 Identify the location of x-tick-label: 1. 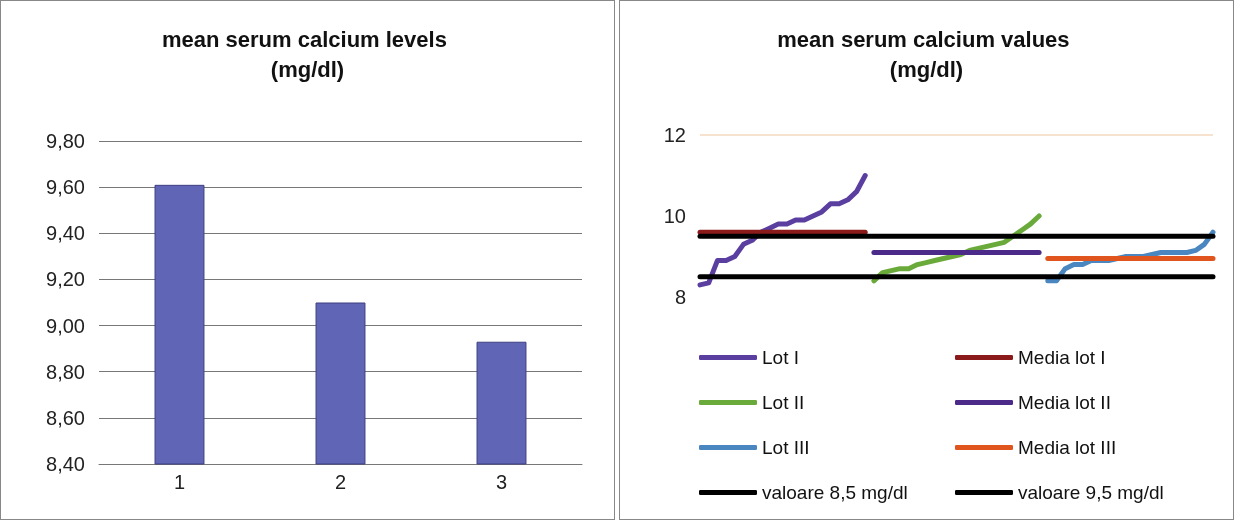
(179, 482).